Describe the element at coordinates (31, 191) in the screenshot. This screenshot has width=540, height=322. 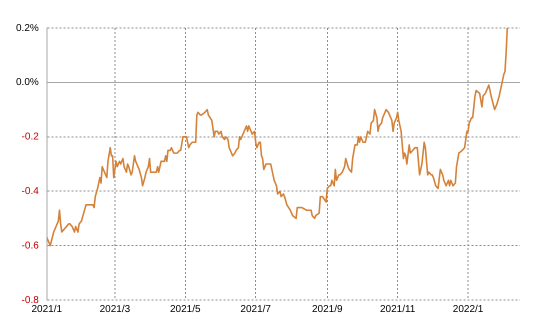
I see `y-tick-label: -0.4` at that location.